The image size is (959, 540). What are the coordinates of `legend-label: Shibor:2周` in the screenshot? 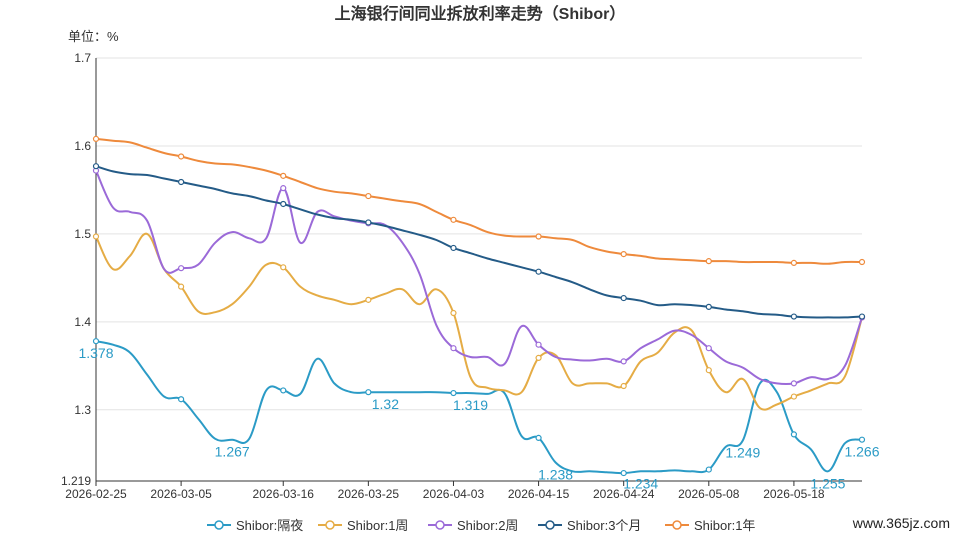 It's located at (487, 525).